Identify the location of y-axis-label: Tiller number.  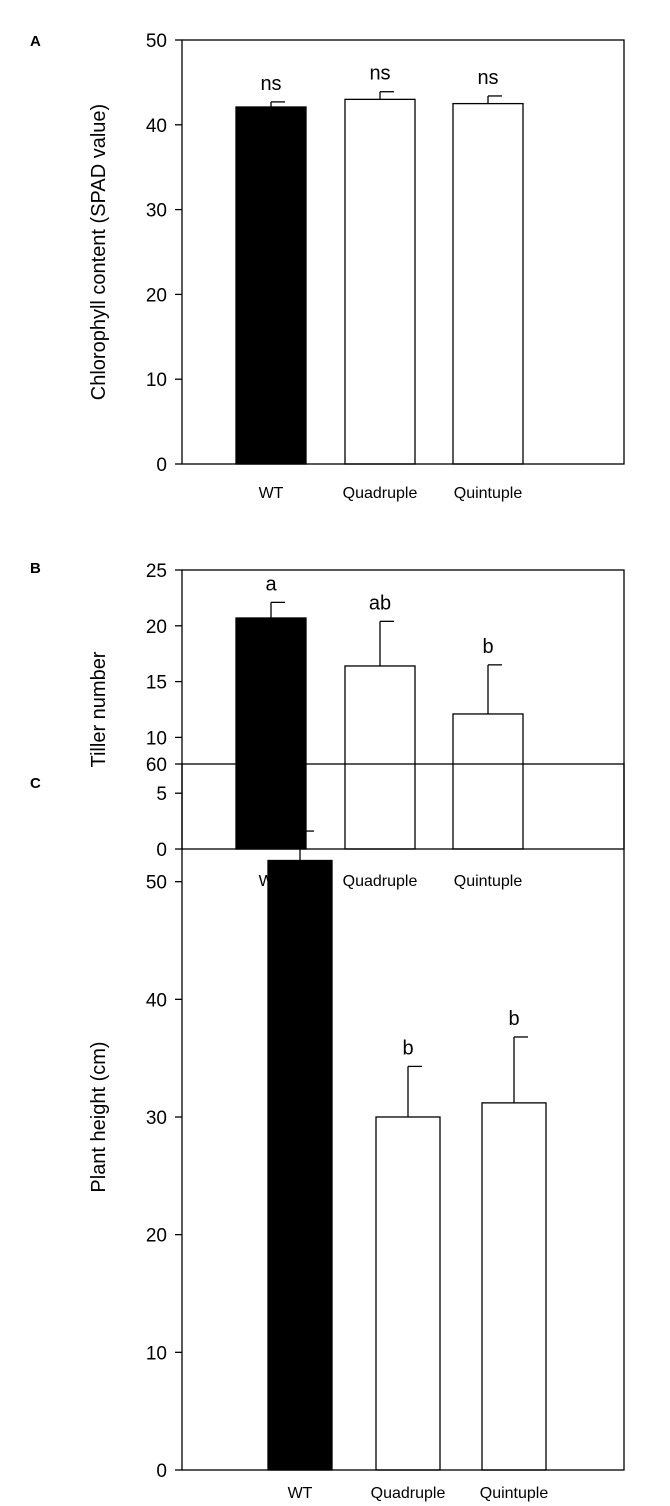
(99, 709).